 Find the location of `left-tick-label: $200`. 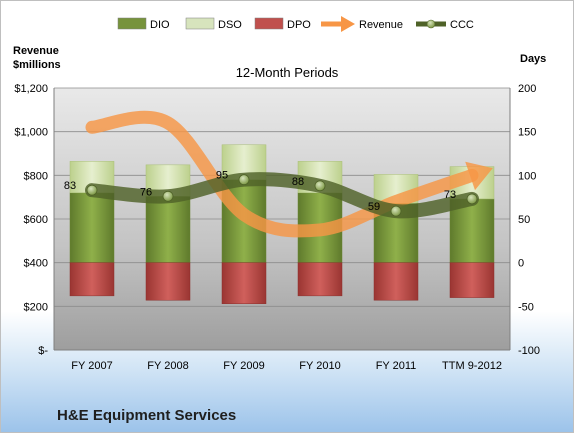

left-tick-label: $200 is located at coordinates (36, 307).